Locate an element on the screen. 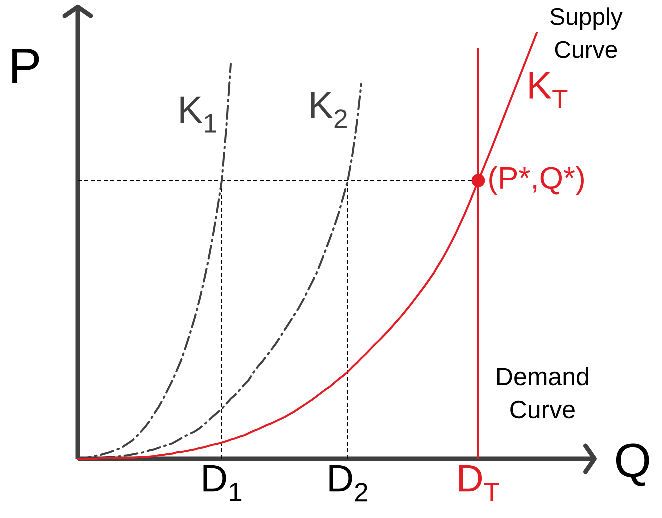  x-tick-label: D$_{T}$ is located at coordinates (480, 484).